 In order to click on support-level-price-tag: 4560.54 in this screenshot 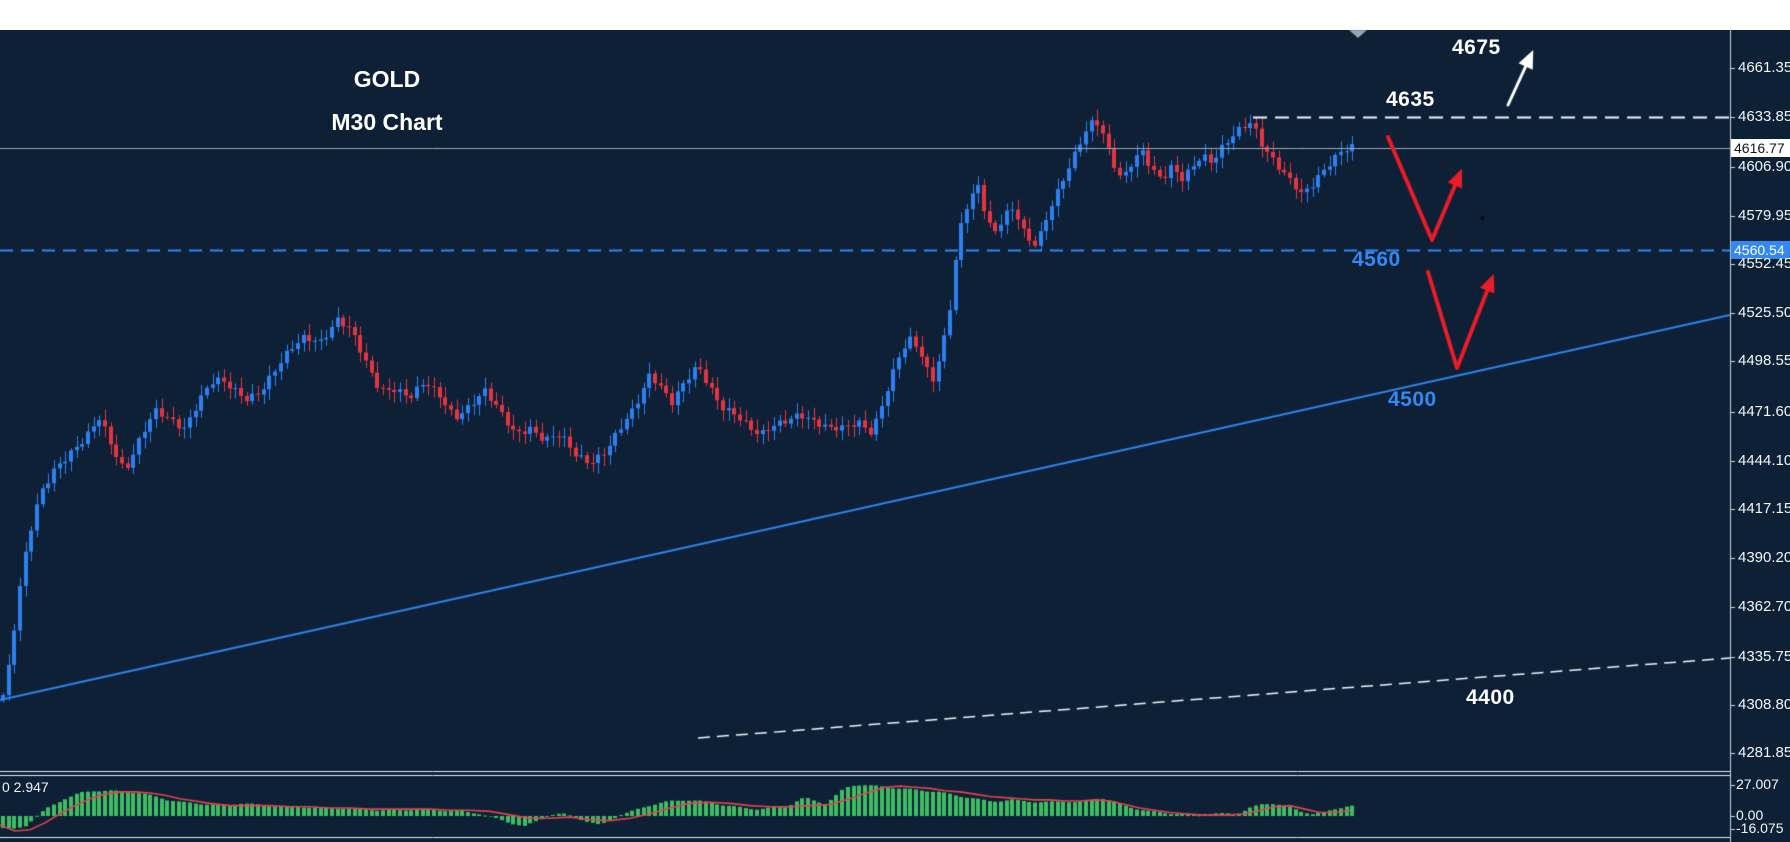, I will do `click(1760, 250)`.